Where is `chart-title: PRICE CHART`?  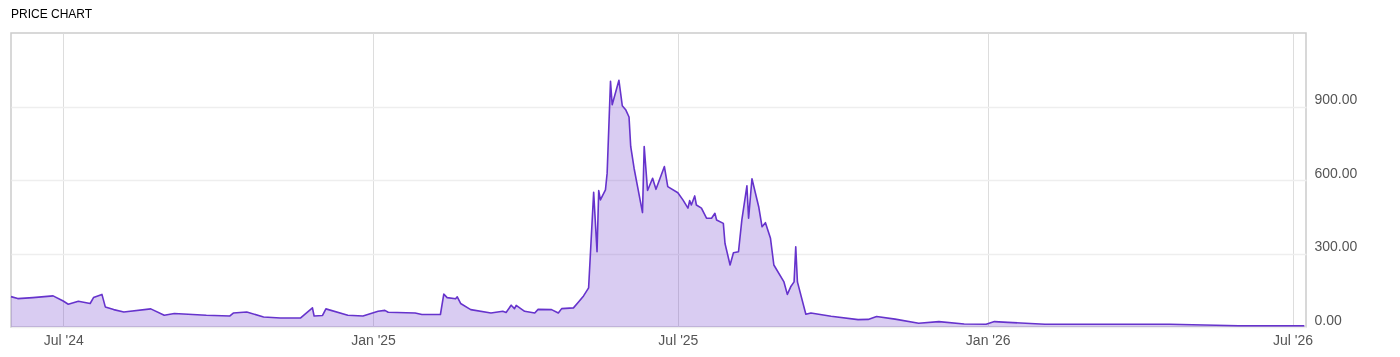
chart-title: PRICE CHART is located at coordinates (52, 14).